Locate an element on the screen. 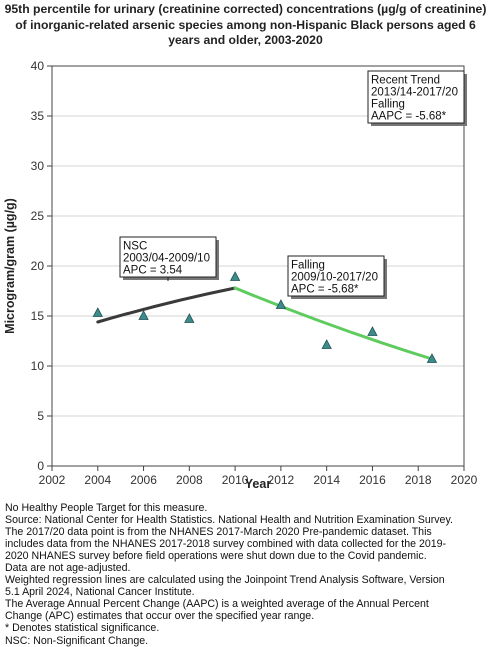 This screenshot has width=491, height=647. y-tick-label: 10 is located at coordinates (38, 366).